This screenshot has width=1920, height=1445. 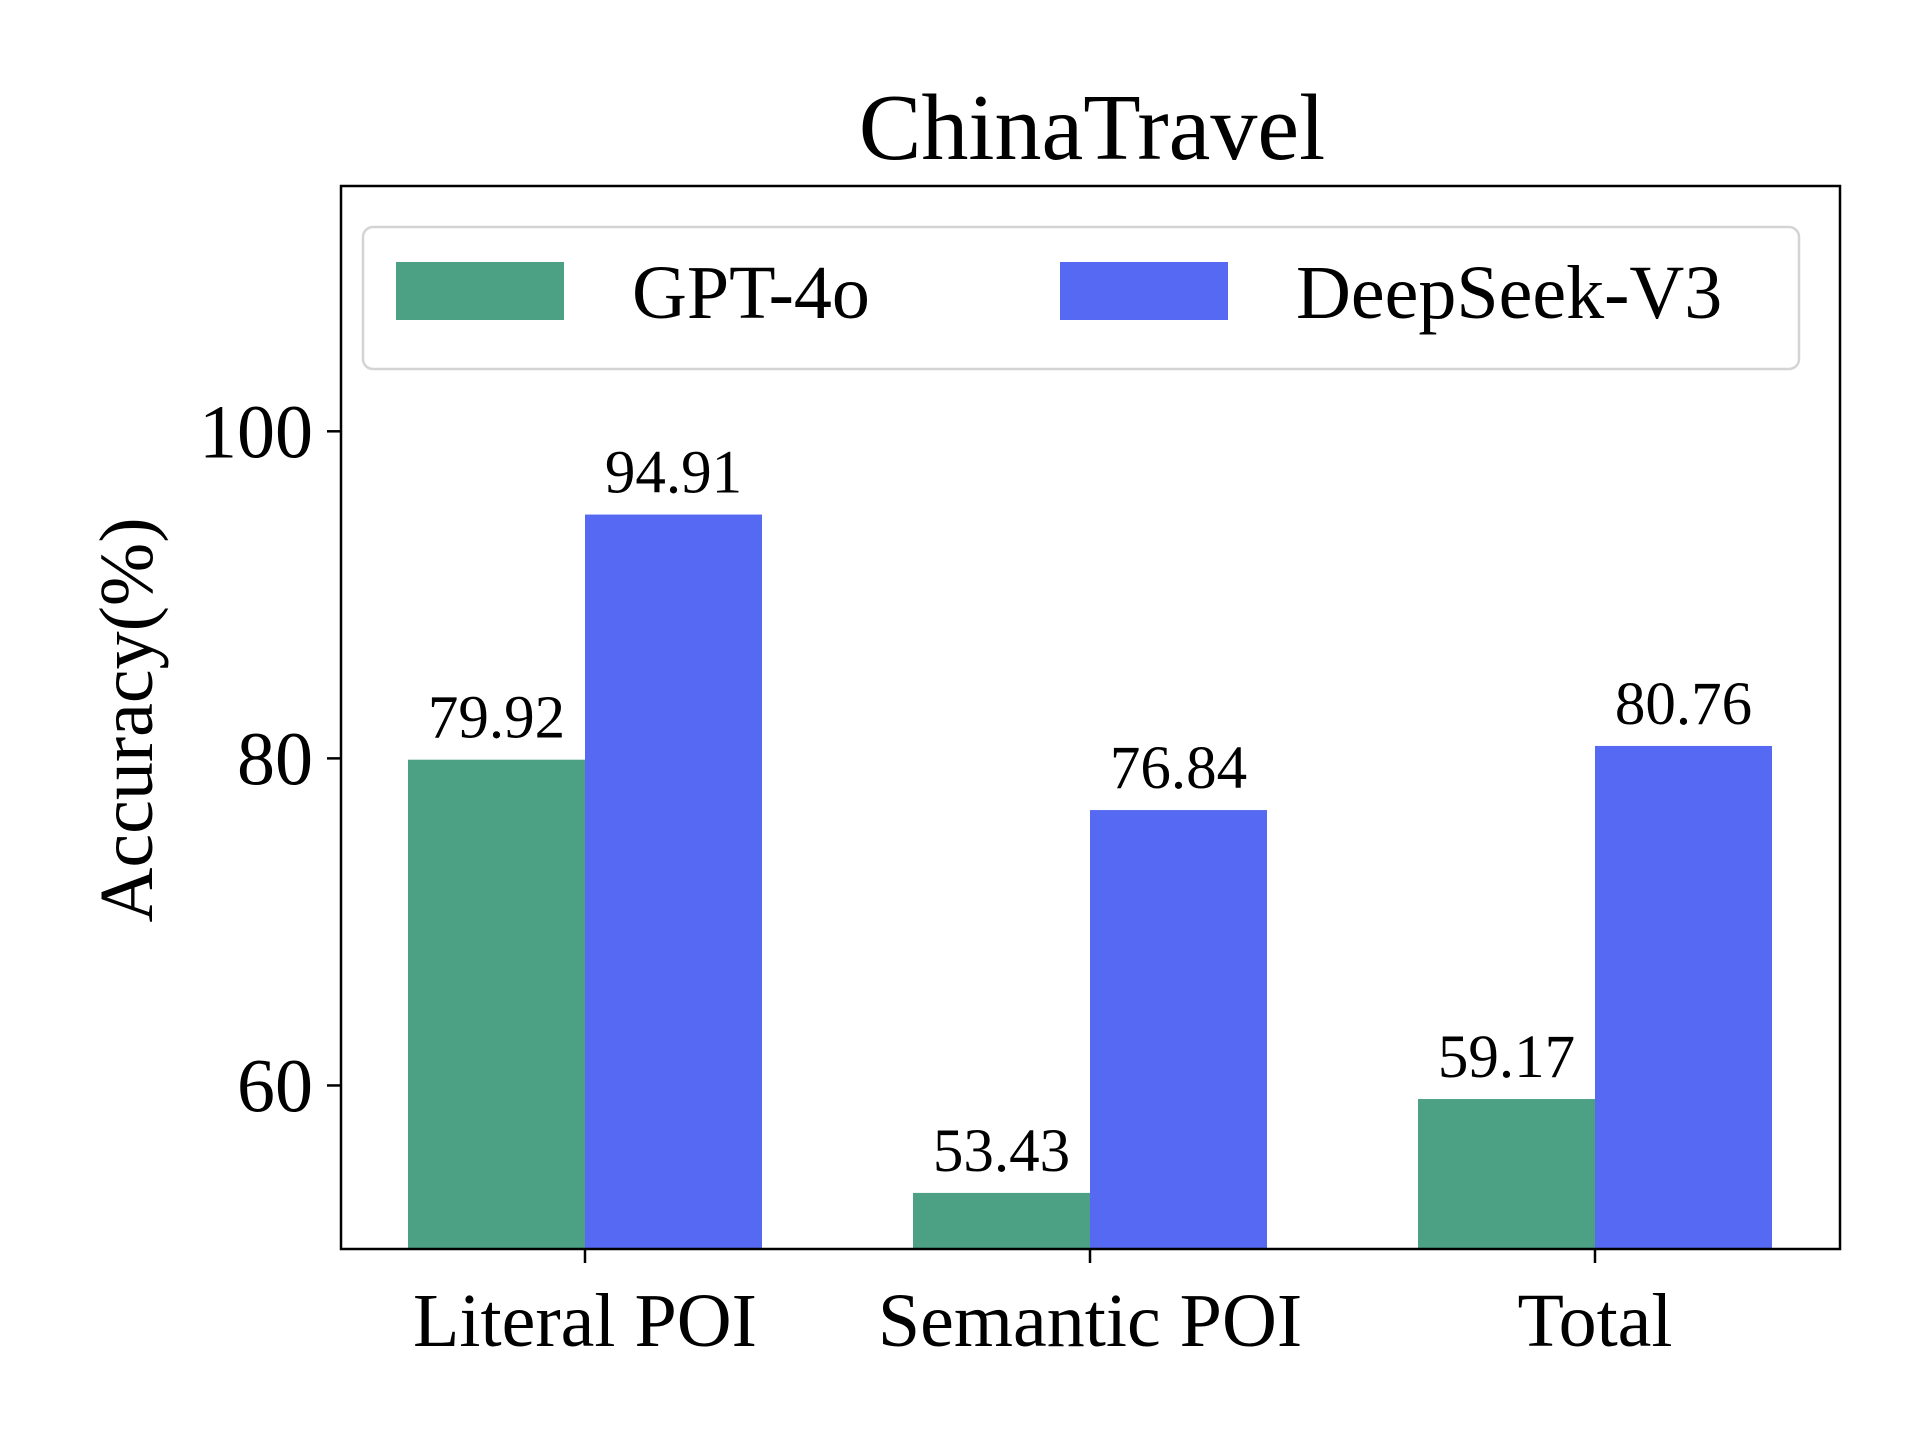 What do you see at coordinates (127, 719) in the screenshot?
I see `y-axis-label: Accuracy(%)` at bounding box center [127, 719].